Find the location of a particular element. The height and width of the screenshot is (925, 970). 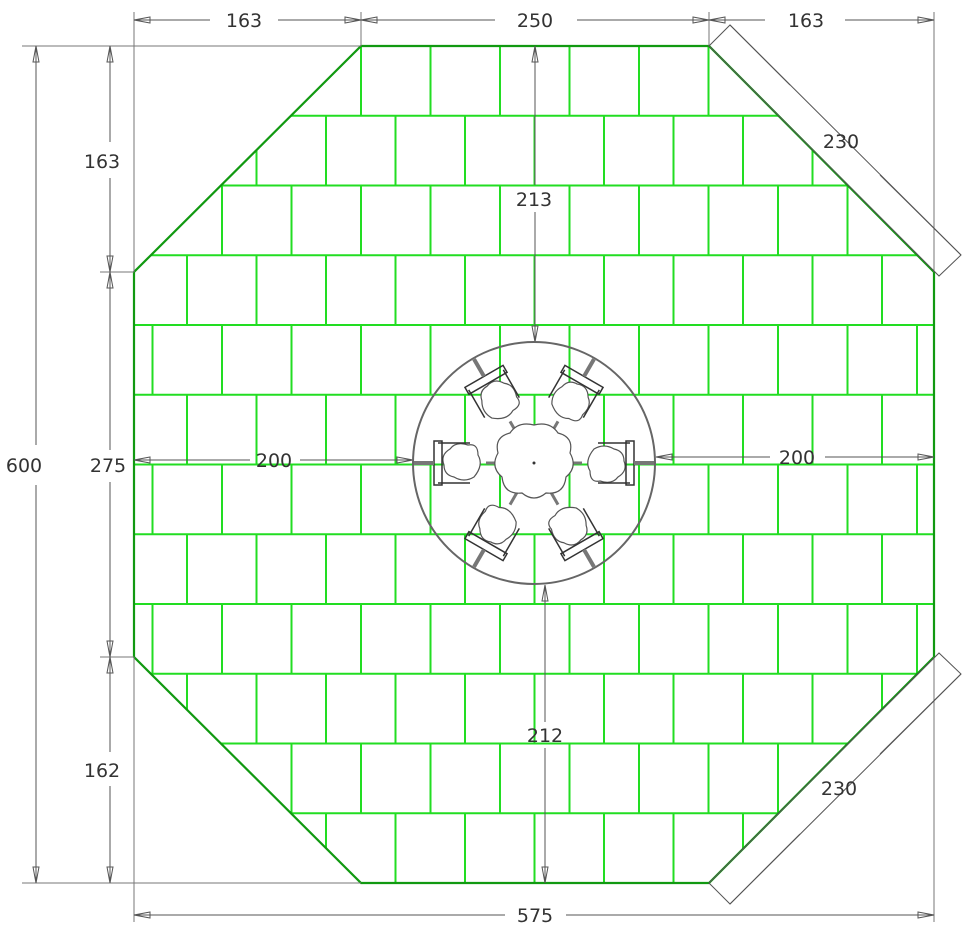

left-overall-dimension: 600 is located at coordinates (24, 464).